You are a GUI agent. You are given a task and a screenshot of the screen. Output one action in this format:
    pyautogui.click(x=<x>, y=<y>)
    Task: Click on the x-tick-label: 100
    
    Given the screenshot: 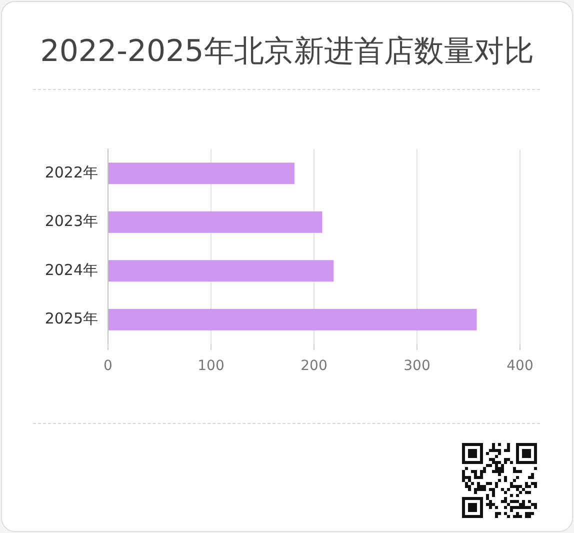 What is the action you would take?
    pyautogui.click(x=211, y=366)
    